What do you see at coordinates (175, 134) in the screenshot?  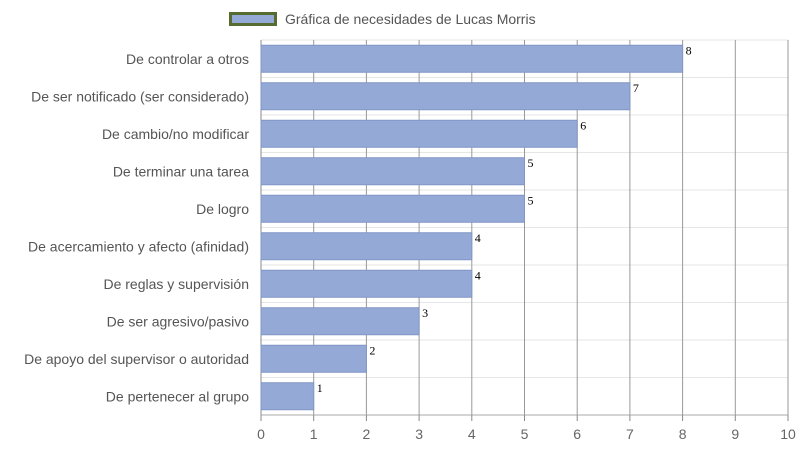 I see `category-label: De cambio/no modificar` at bounding box center [175, 134].